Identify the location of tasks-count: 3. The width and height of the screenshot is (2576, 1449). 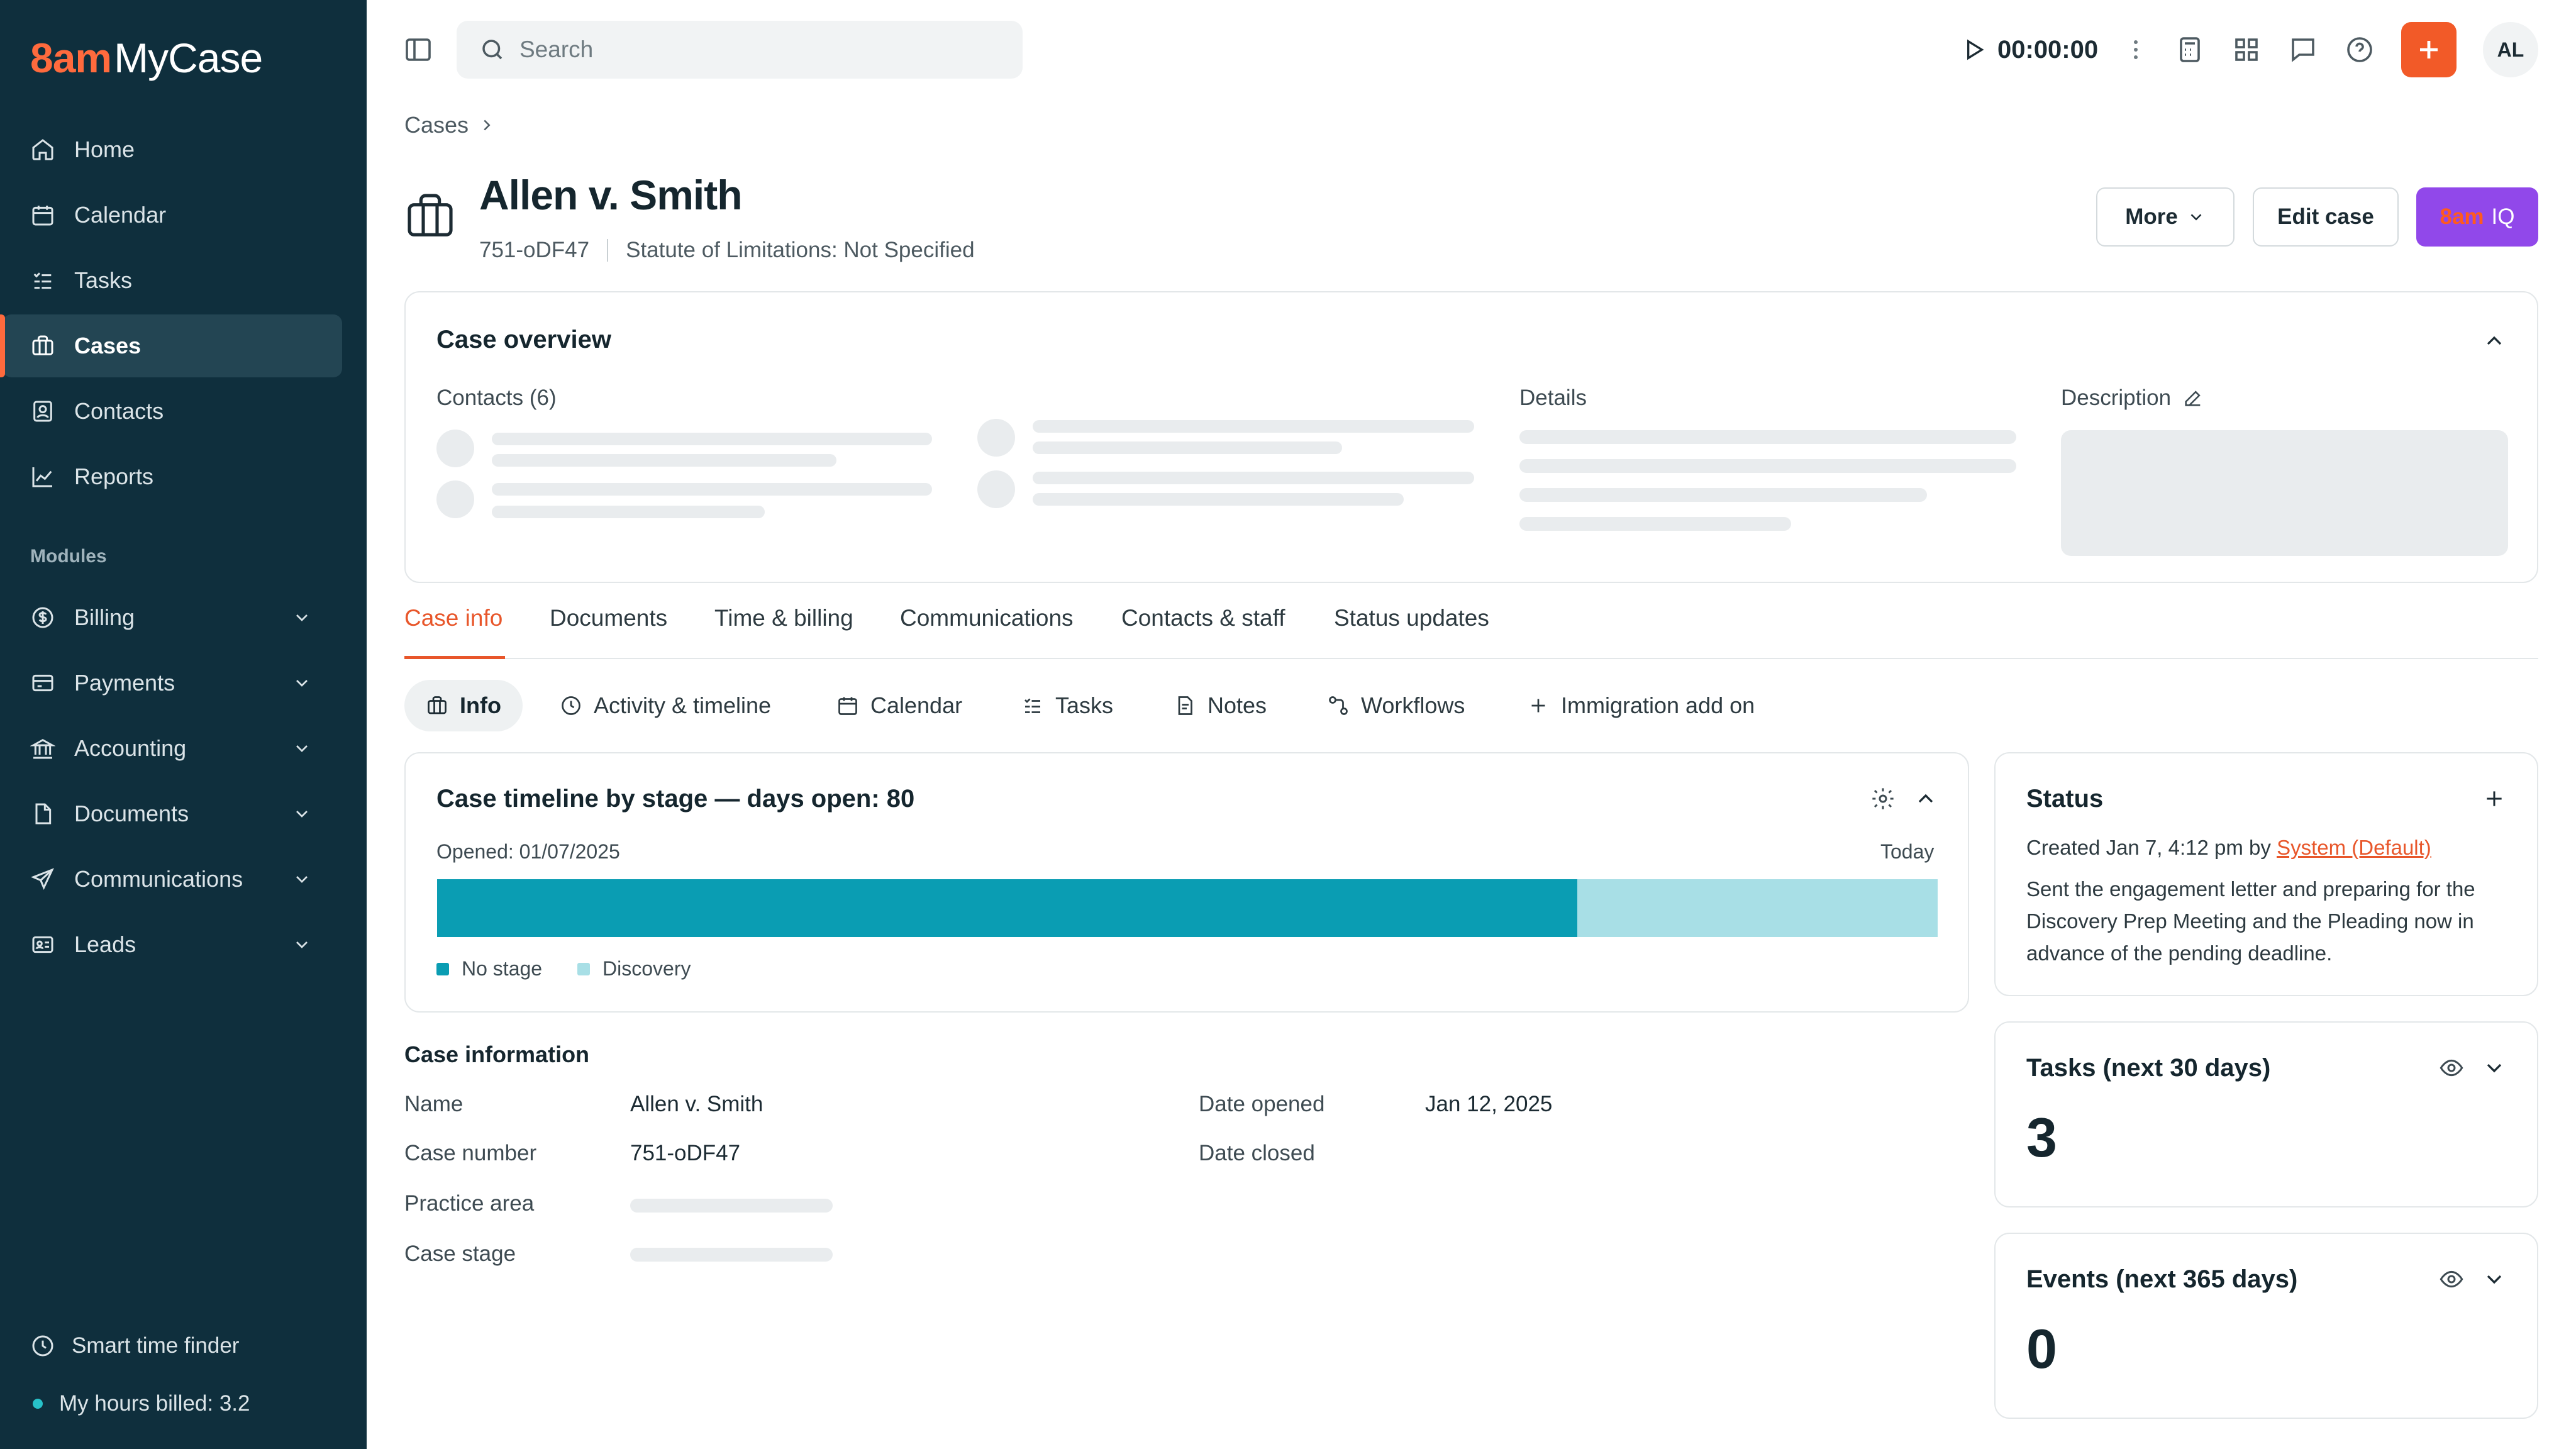
(2041, 1137).